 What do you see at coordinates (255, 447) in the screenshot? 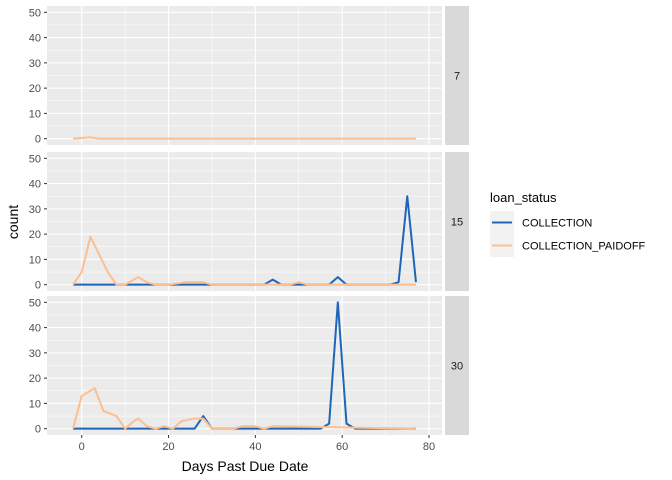
I see `x-tick-label: 40` at bounding box center [255, 447].